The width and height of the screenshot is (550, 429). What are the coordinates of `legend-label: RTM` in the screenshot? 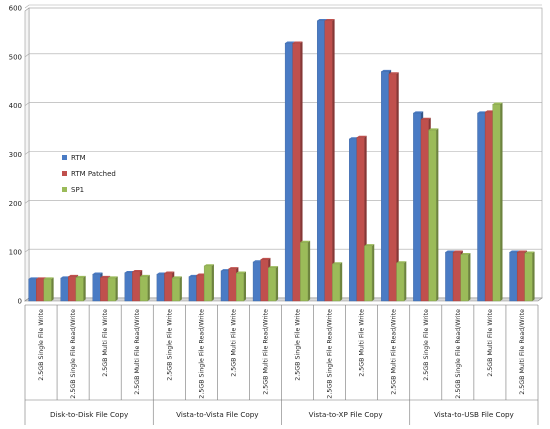 It's located at (78, 158).